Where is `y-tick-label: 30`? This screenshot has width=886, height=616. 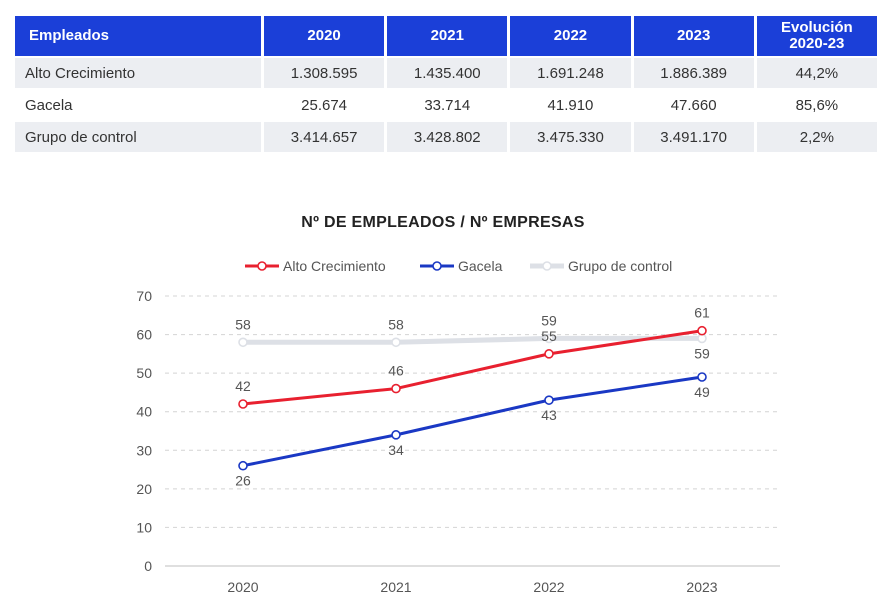 y-tick-label: 30 is located at coordinates (144, 450).